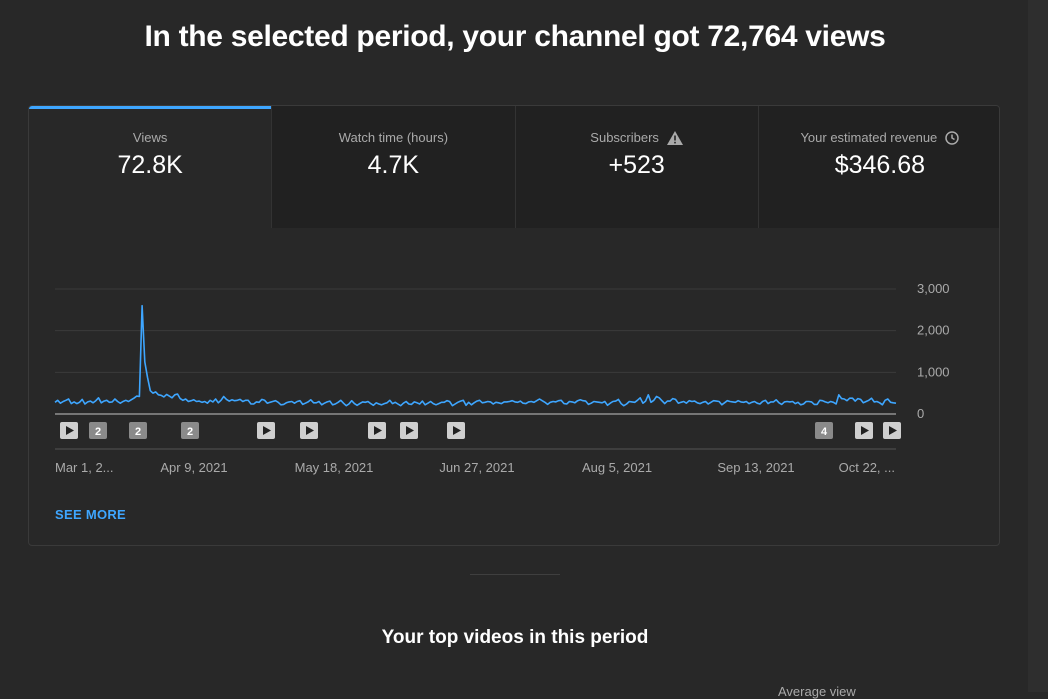 The height and width of the screenshot is (699, 1048). I want to click on x-tick-label: Jun 27, 2021, so click(476, 467).